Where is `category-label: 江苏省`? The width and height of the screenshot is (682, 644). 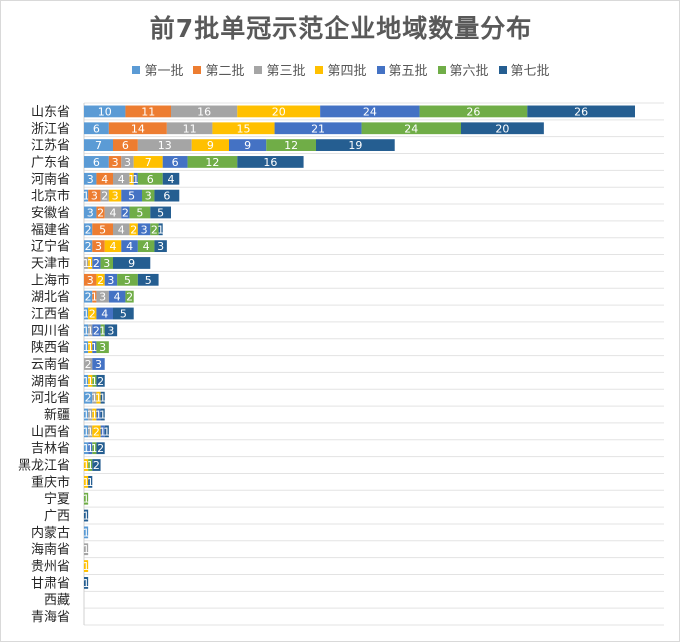 category-label: 江苏省 is located at coordinates (50, 146).